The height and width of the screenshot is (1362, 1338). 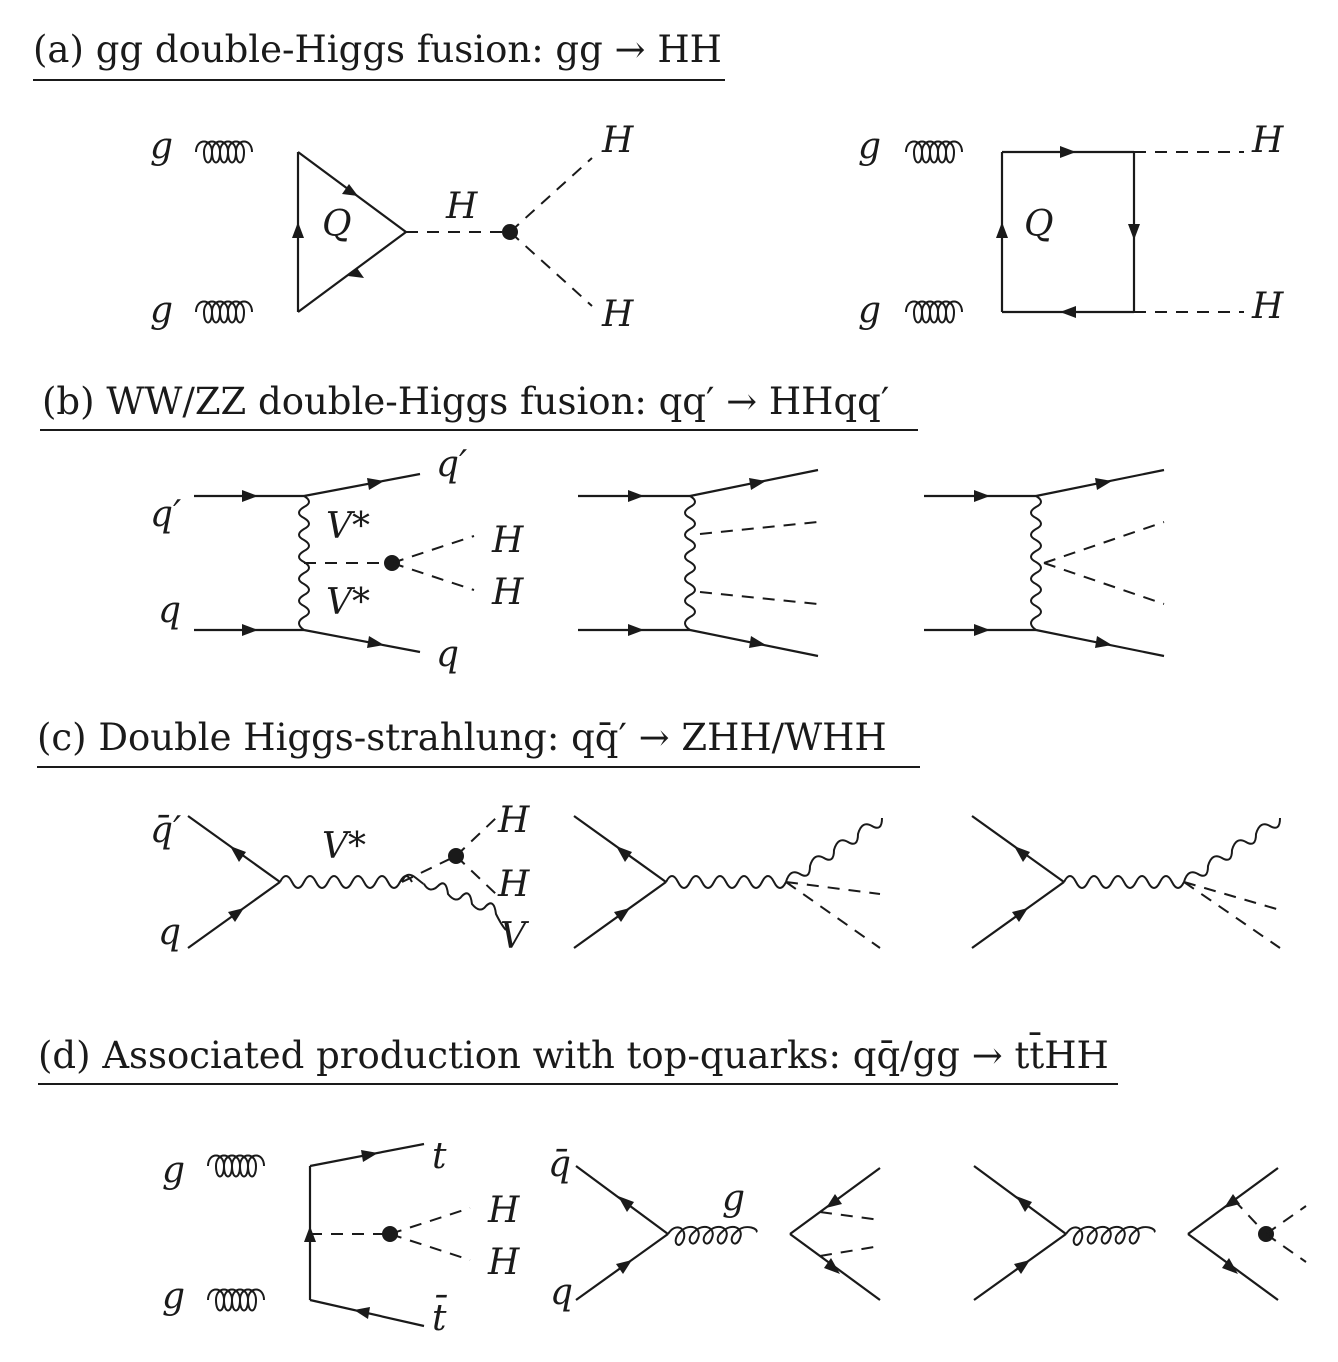 What do you see at coordinates (551, 195) in the screenshot?
I see `higgs-out-top` at bounding box center [551, 195].